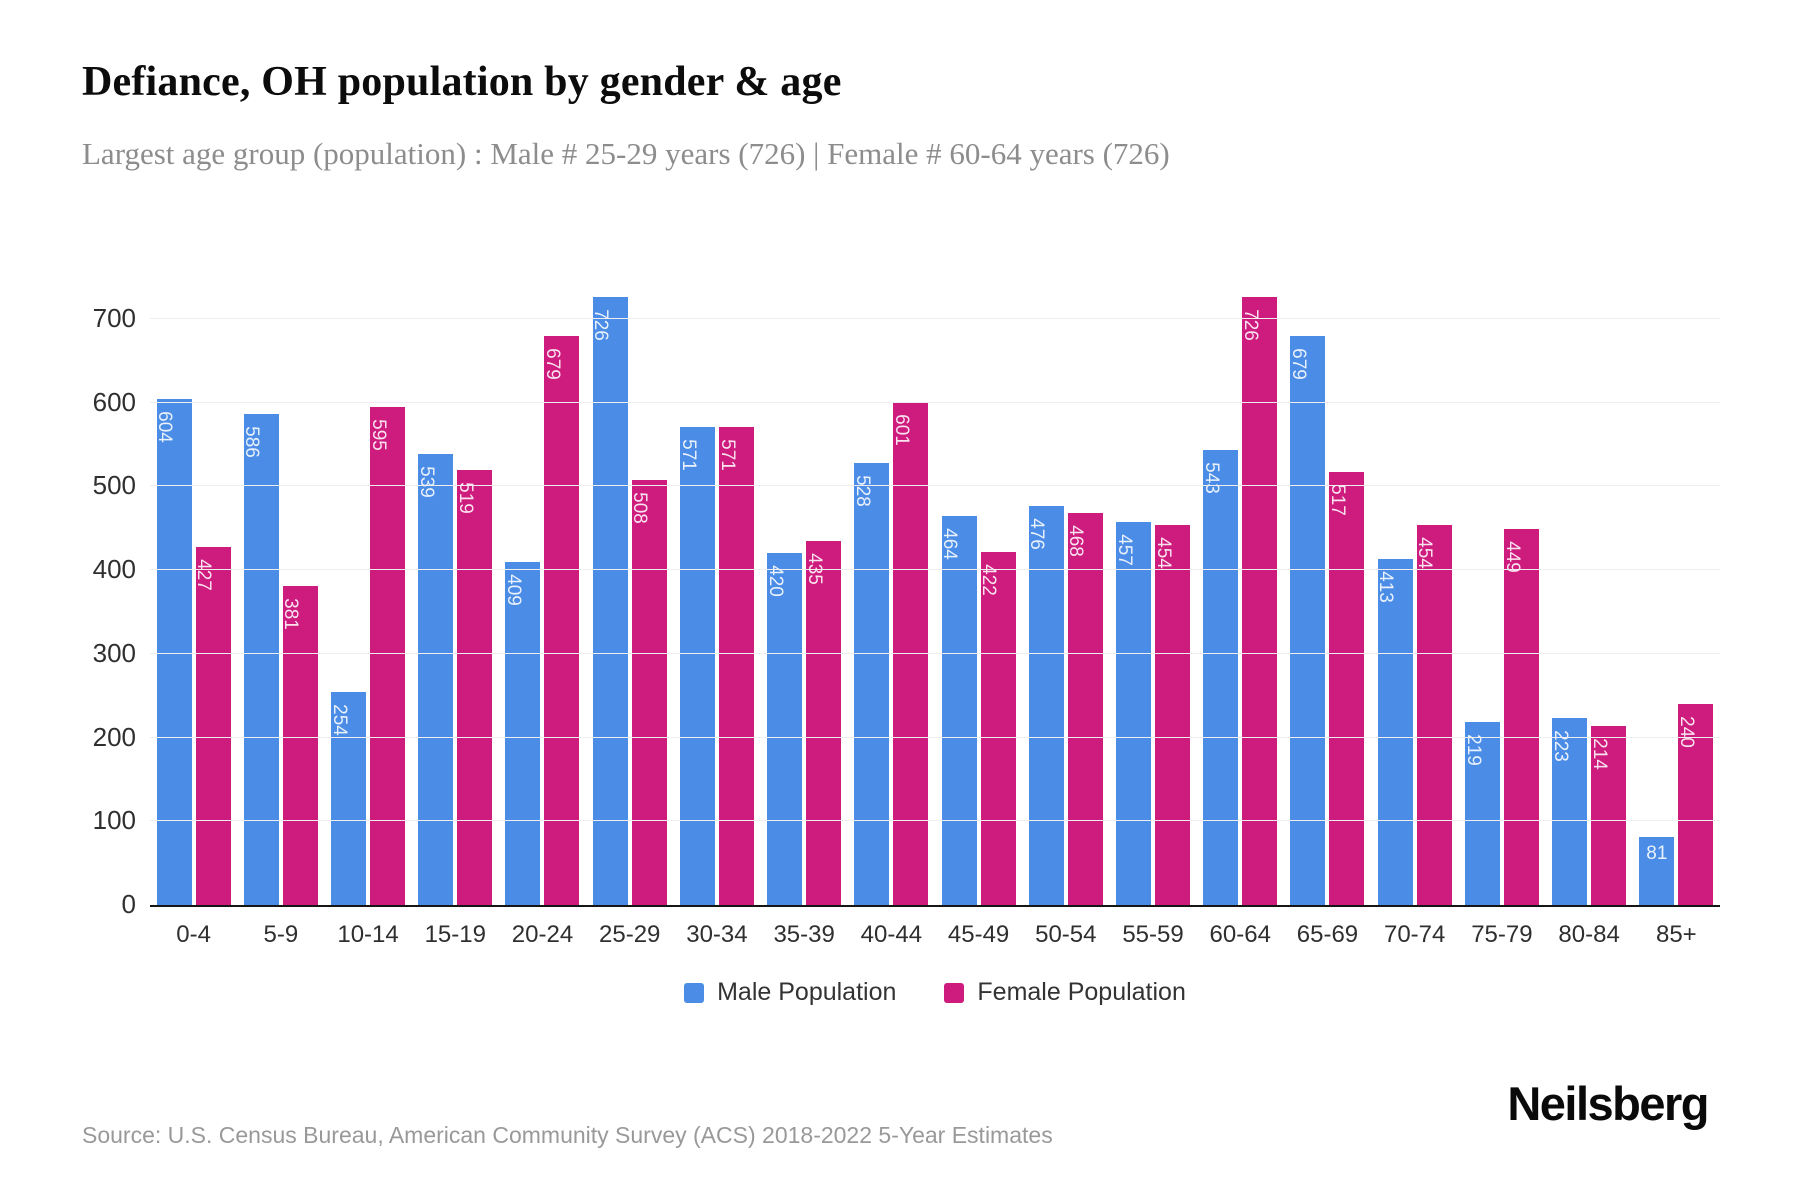  I want to click on y-axis-label: 100, so click(114, 820).